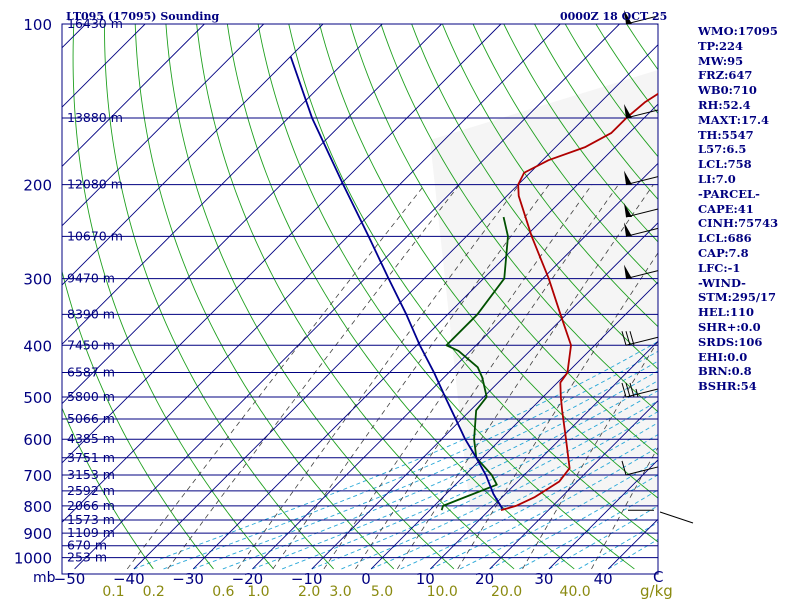 This screenshot has width=800, height=600. What do you see at coordinates (575, 592) in the screenshot?
I see `mixing-ratio-label: 40.0` at bounding box center [575, 592].